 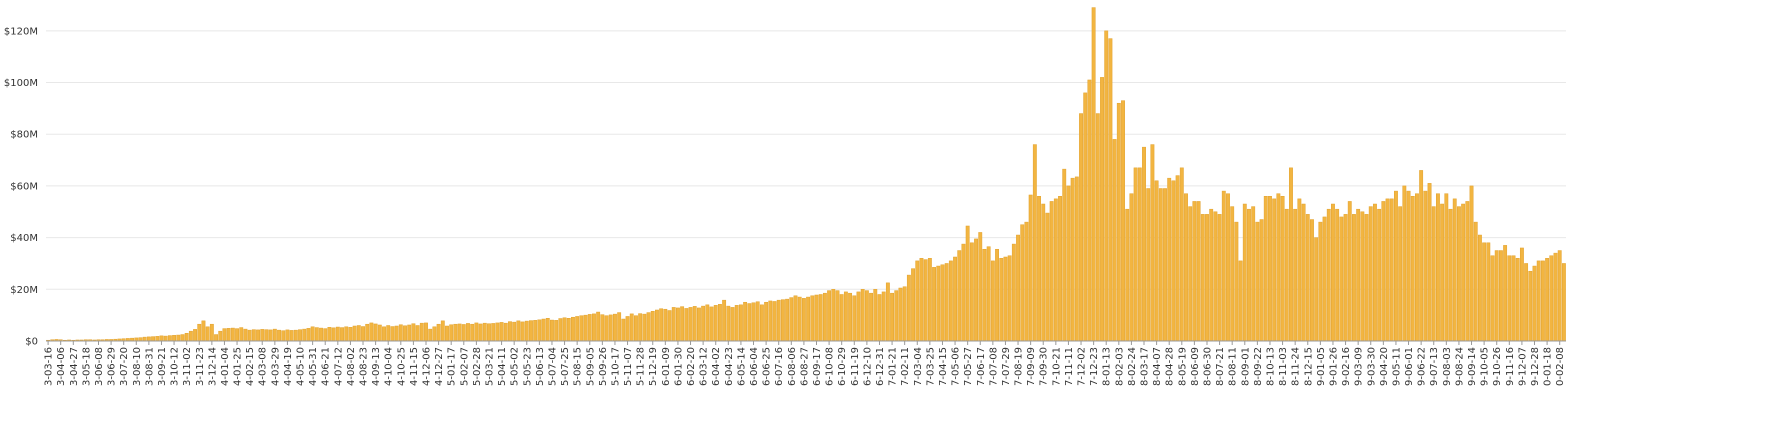 I want to click on x-tick-label: 5-08-15, so click(x=578, y=366).